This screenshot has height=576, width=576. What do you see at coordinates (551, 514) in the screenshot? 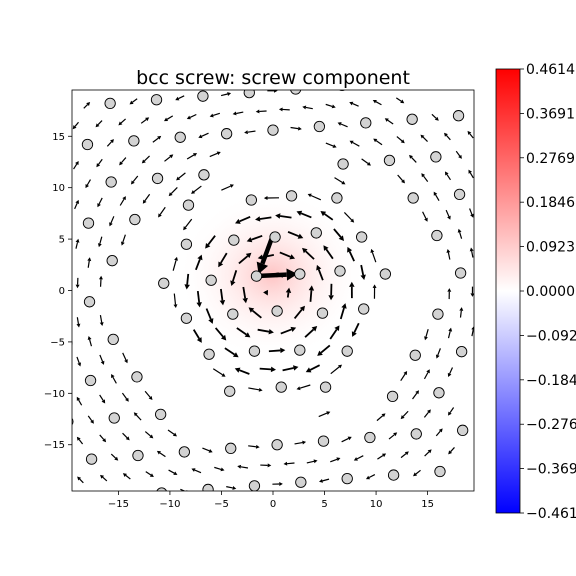
I see `colorbar-tick-label: −0.461` at bounding box center [551, 514].